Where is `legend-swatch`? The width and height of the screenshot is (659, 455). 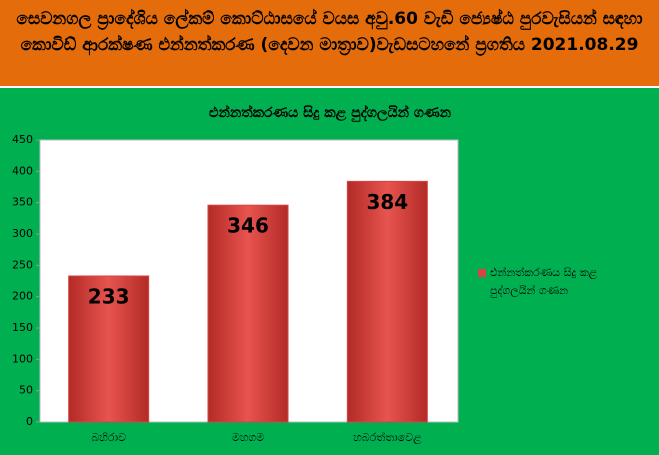 legend-swatch is located at coordinates (482, 273).